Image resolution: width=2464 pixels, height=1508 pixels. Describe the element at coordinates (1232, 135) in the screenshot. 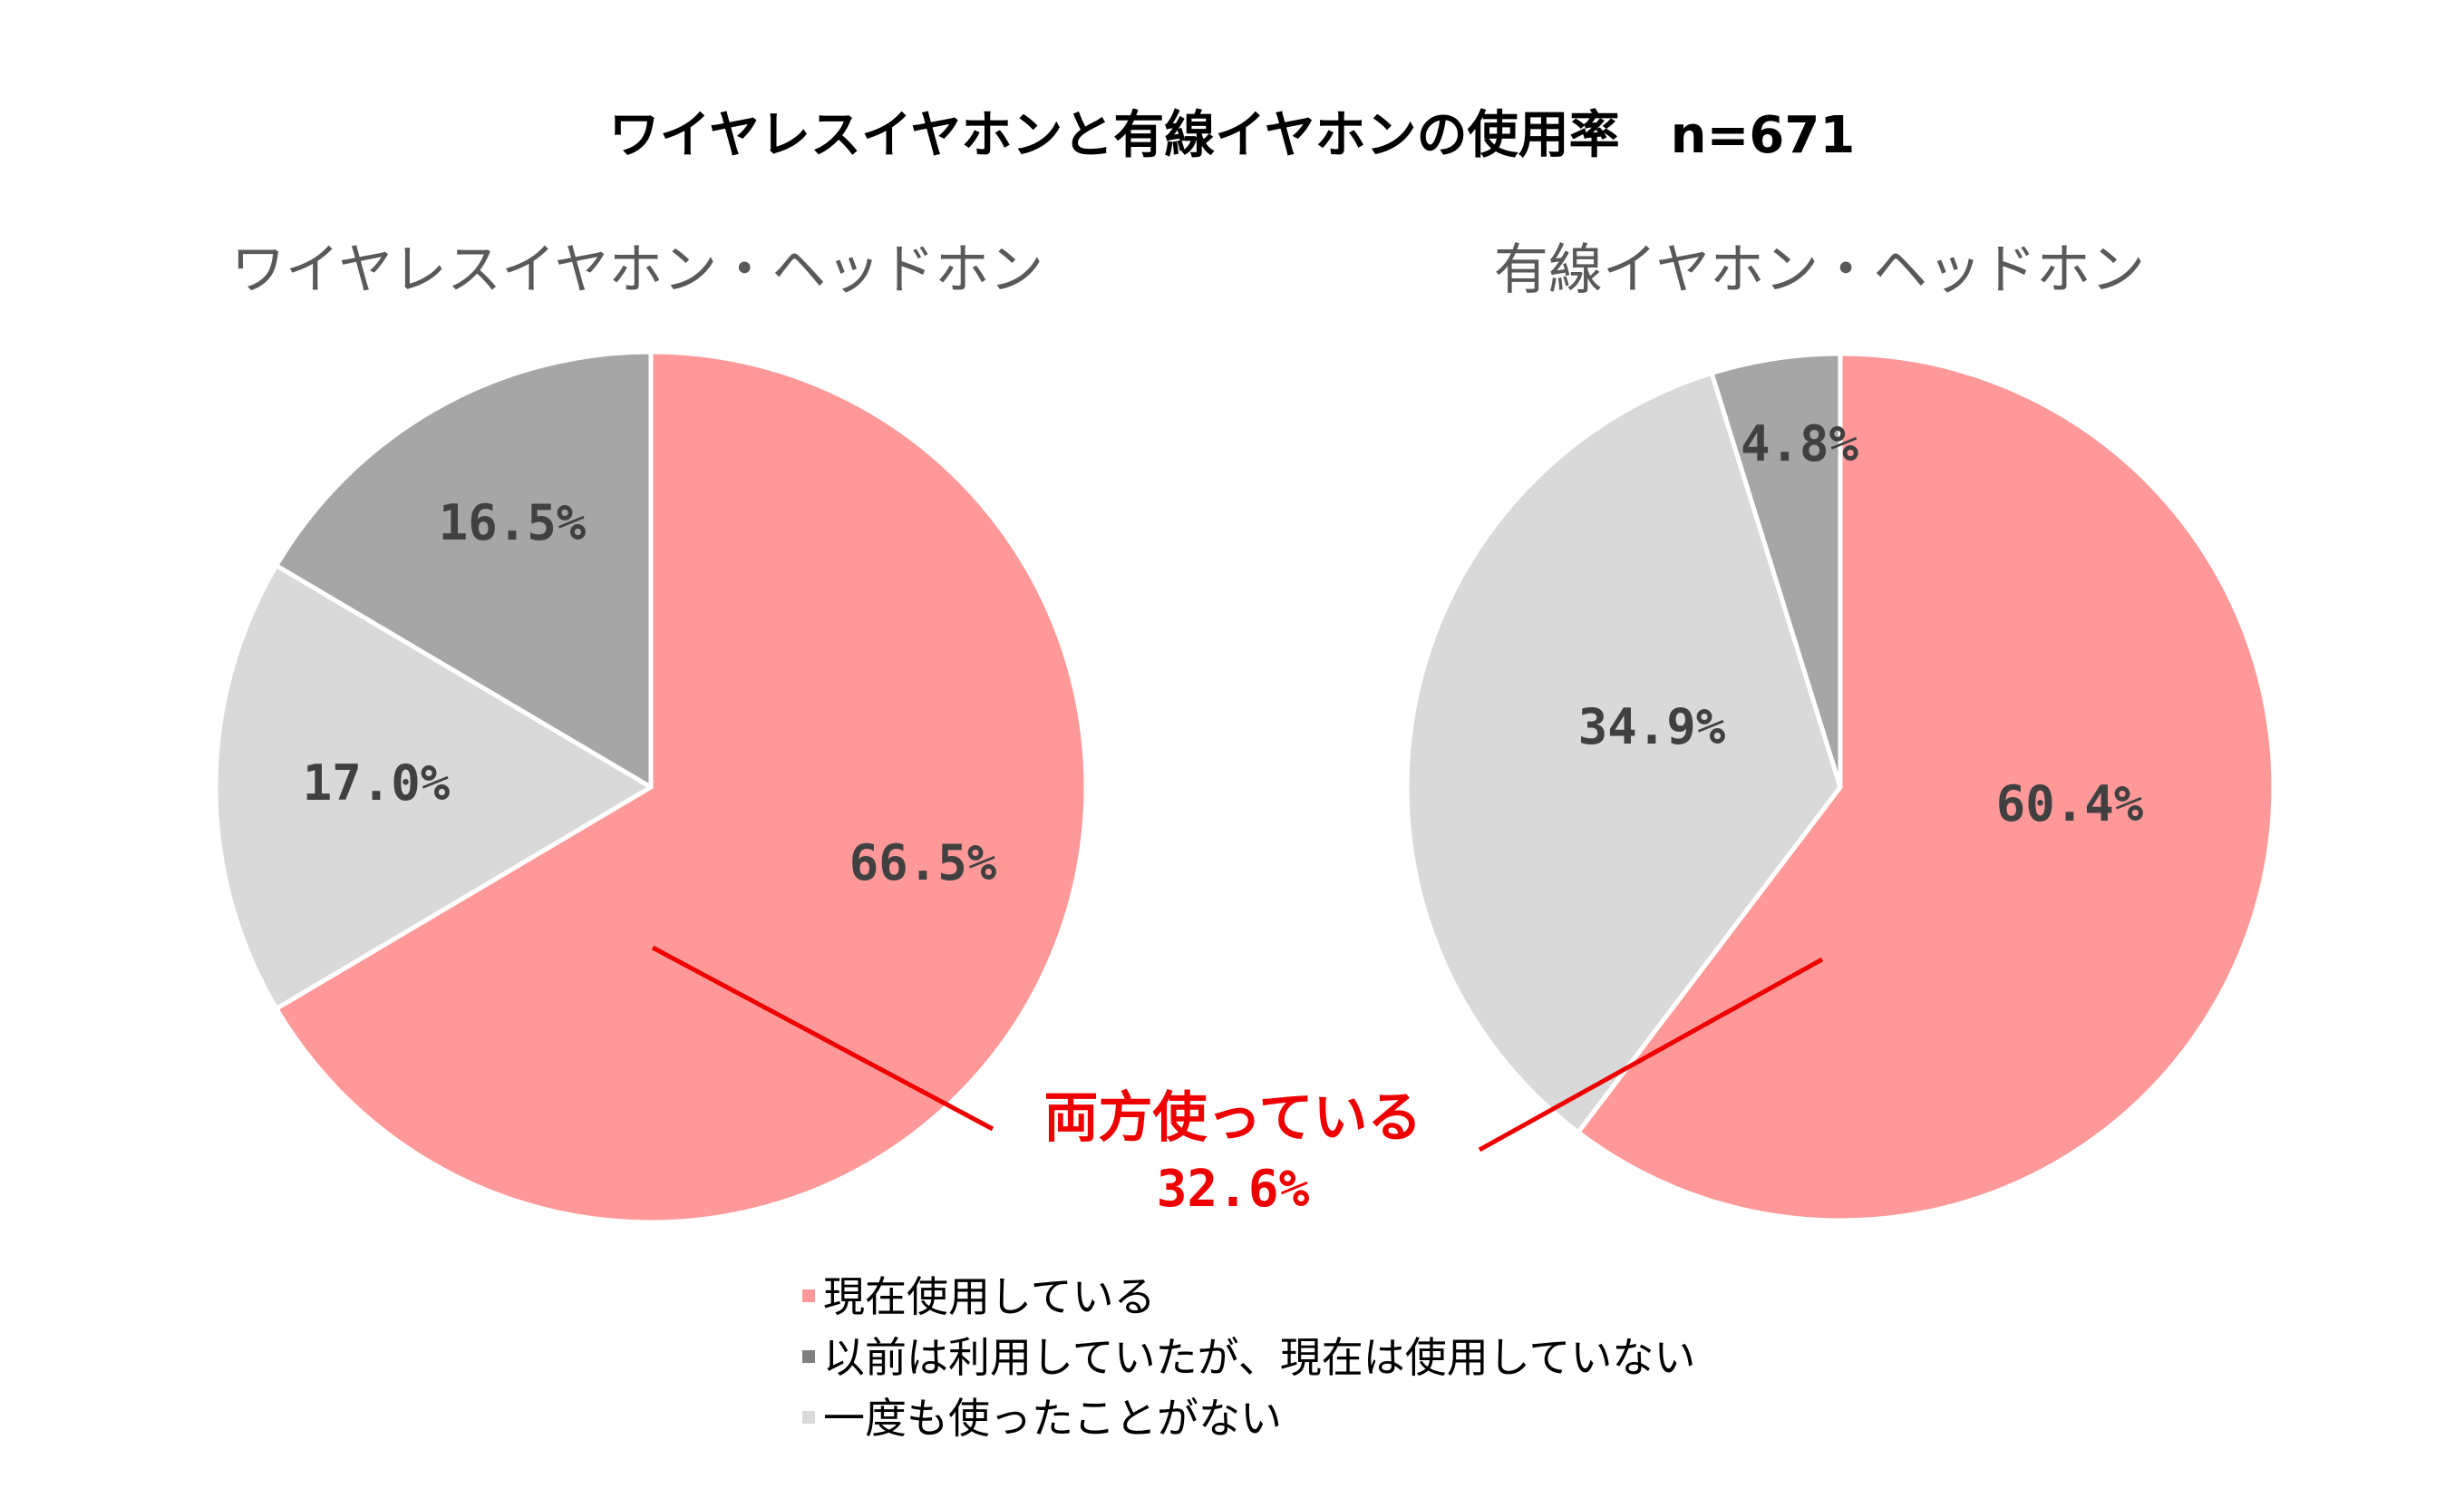

I see `chart-title: ワイヤレスイヤホンと有線イヤホンの使用率 n=671` at that location.